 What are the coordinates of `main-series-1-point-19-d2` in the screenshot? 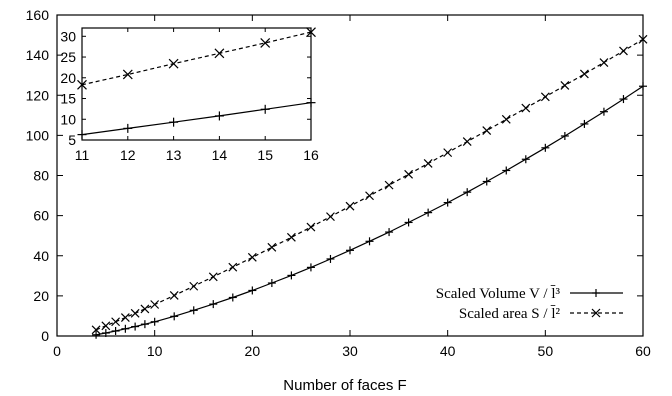 It's located at (409, 174).